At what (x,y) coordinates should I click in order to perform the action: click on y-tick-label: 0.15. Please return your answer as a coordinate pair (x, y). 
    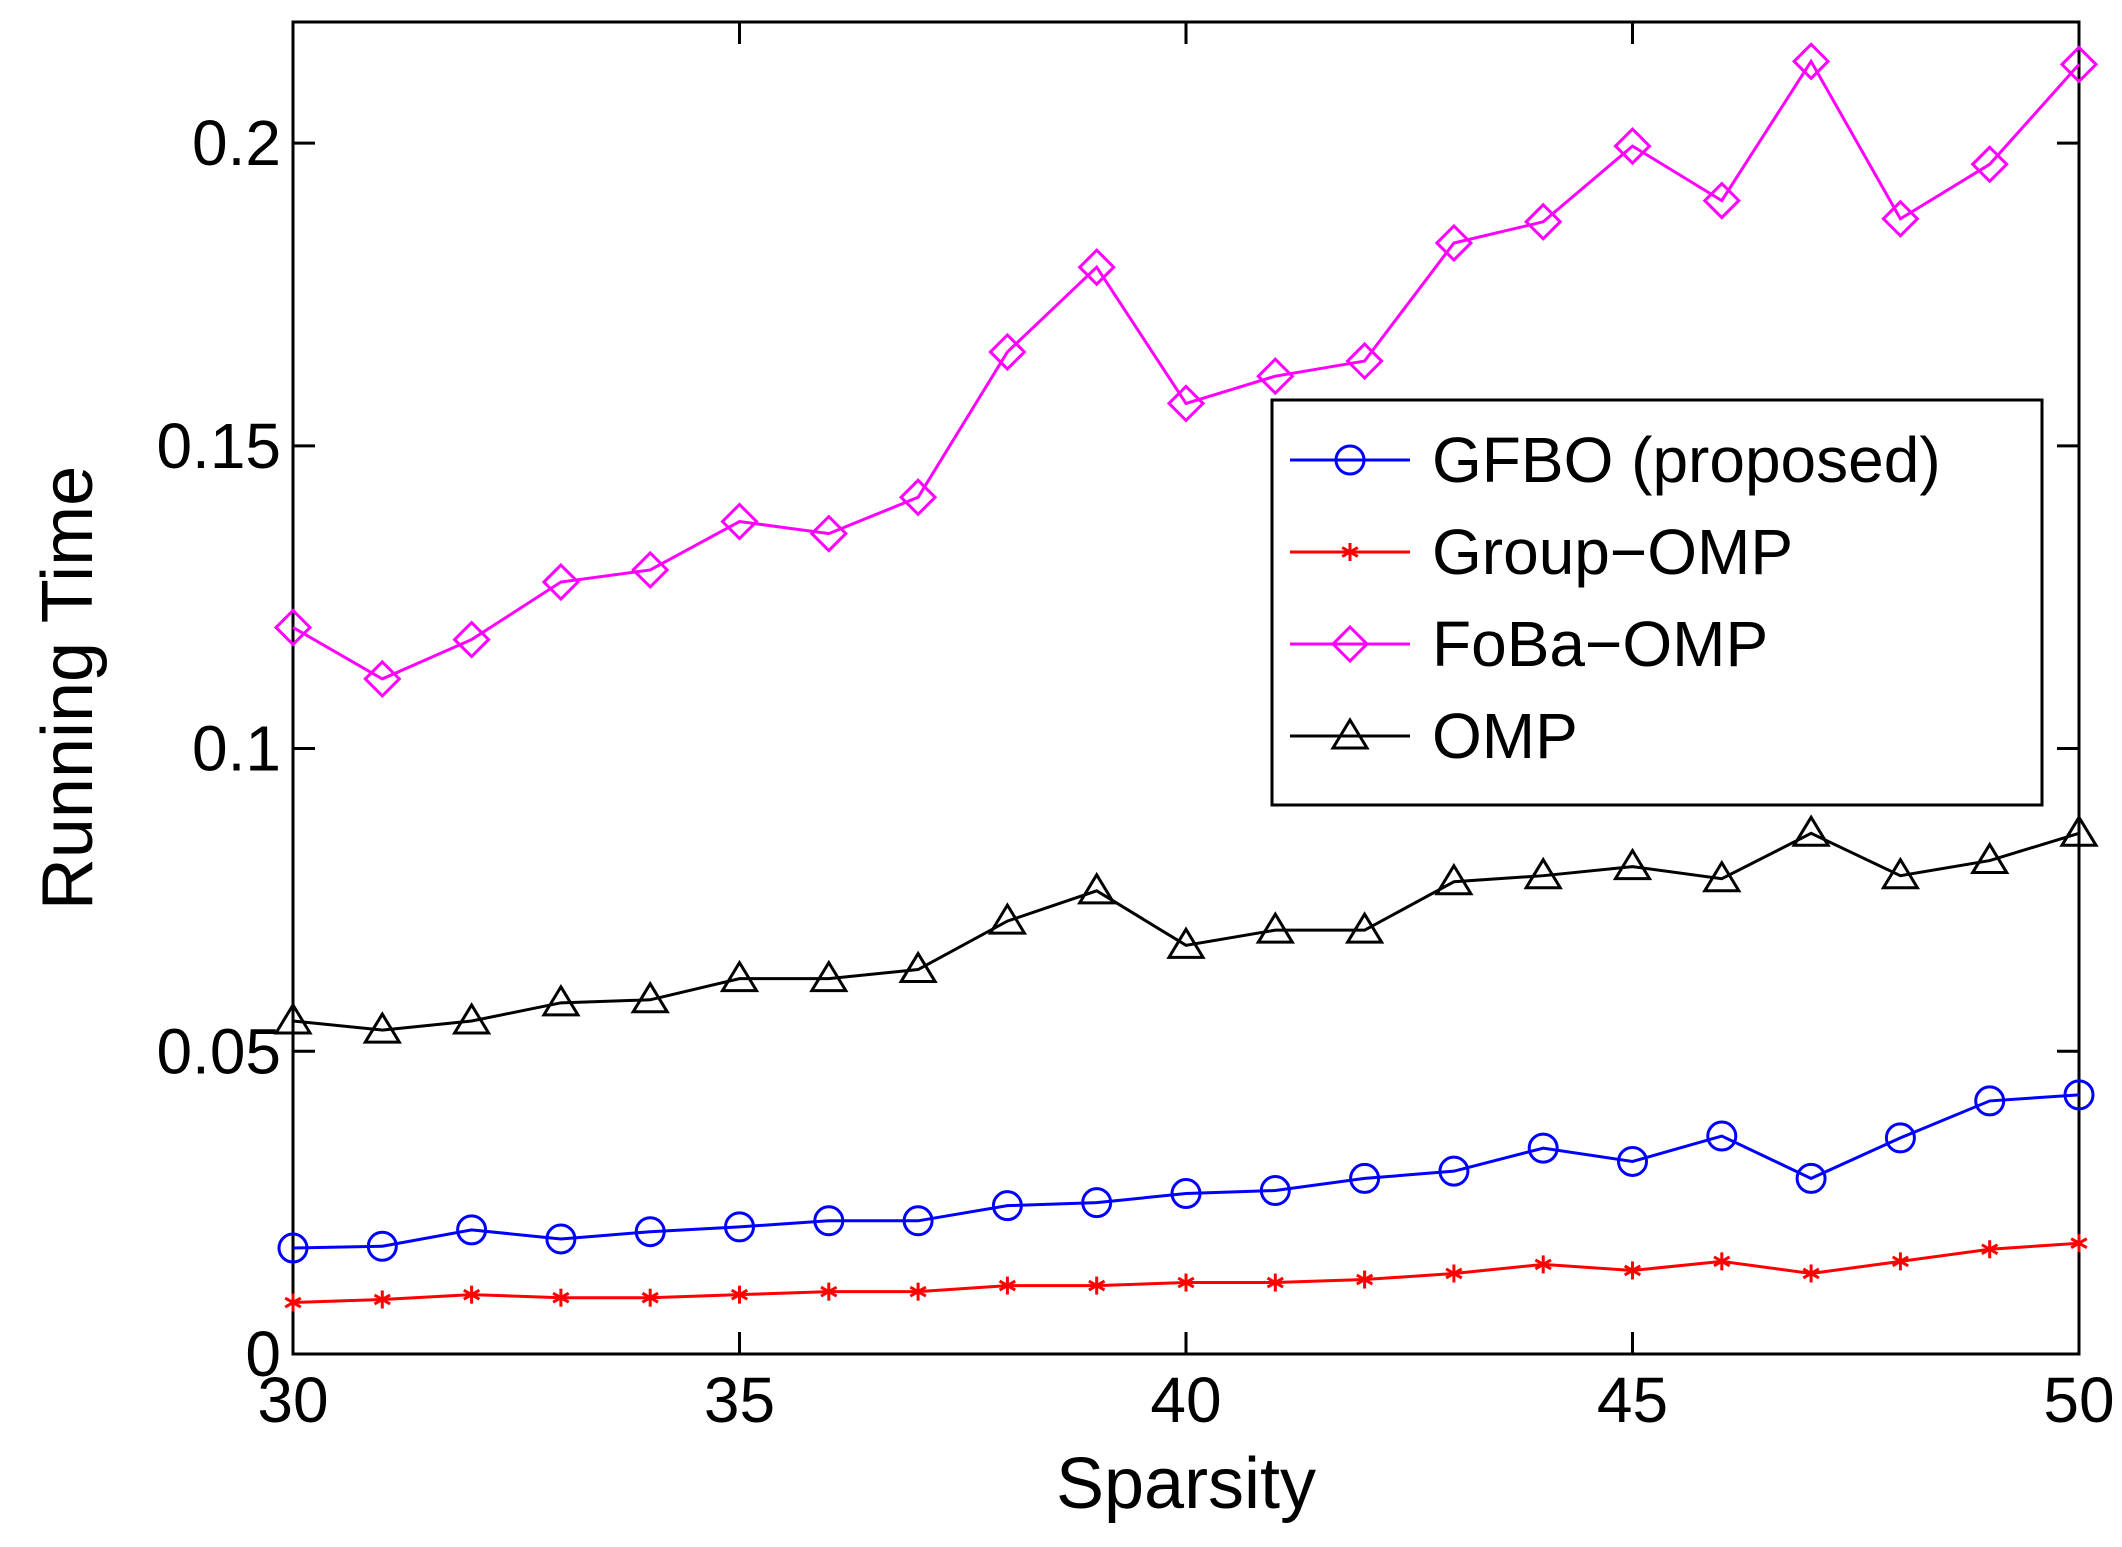
    Looking at the image, I should click on (218, 446).